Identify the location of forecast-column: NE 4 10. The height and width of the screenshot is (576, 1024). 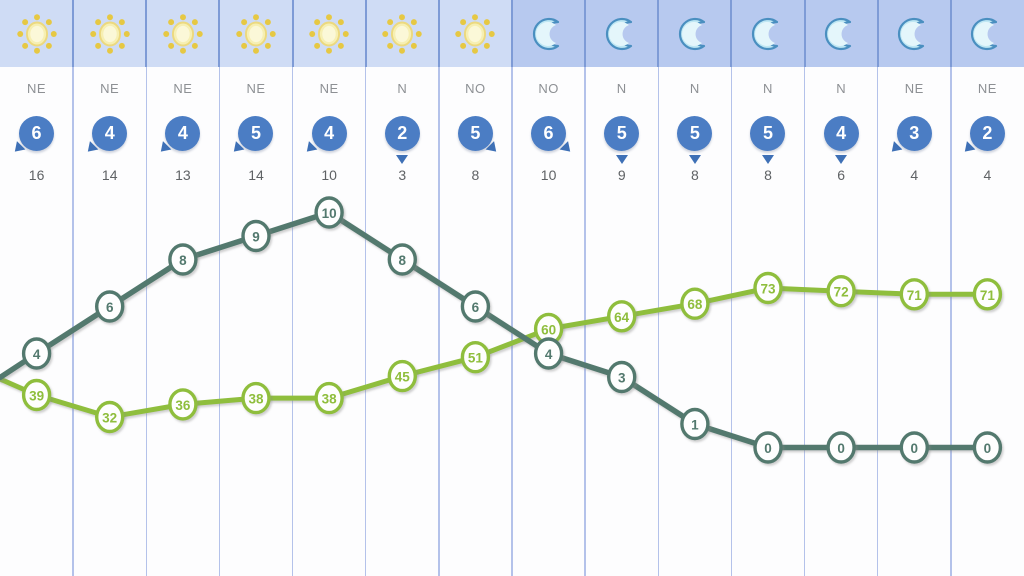
(329, 288).